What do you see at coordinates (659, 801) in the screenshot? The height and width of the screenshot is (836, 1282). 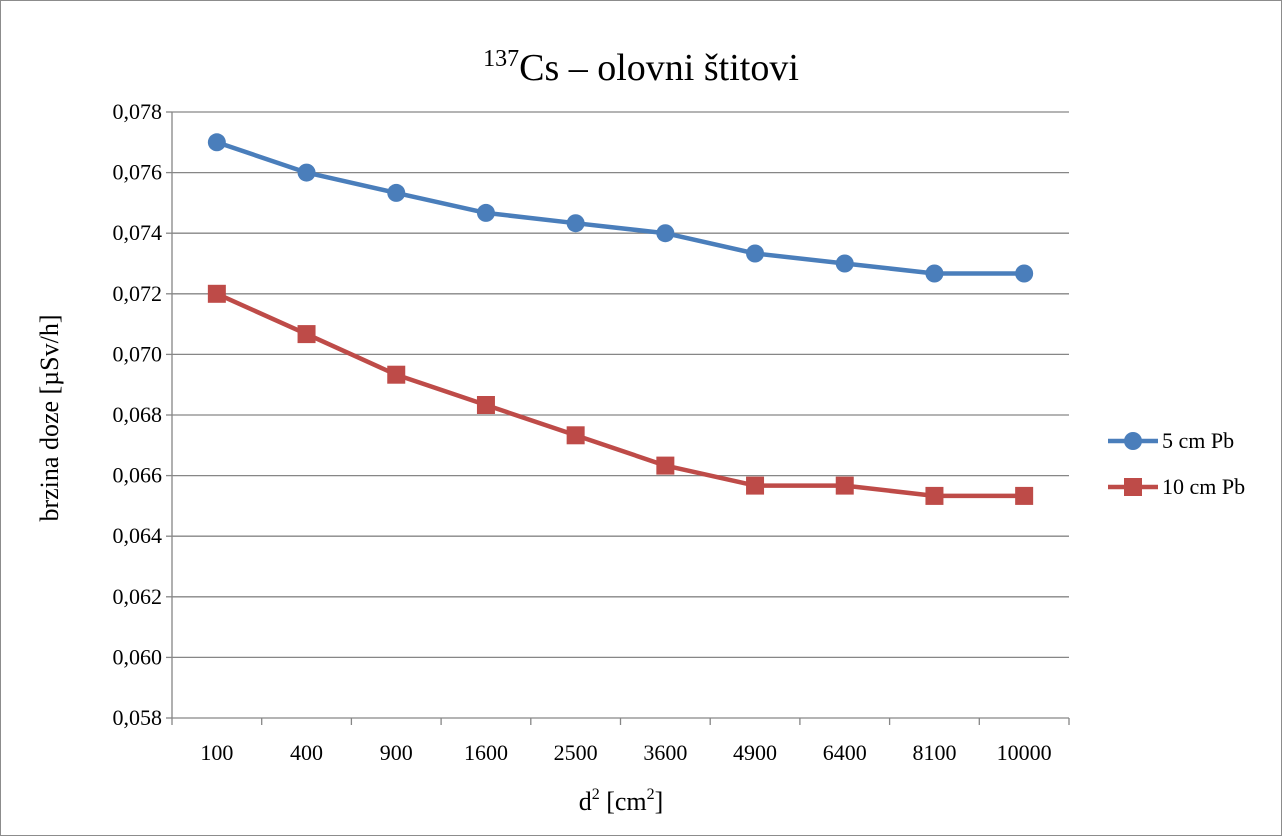 I see `x-axis-label-unit-close: ]` at bounding box center [659, 801].